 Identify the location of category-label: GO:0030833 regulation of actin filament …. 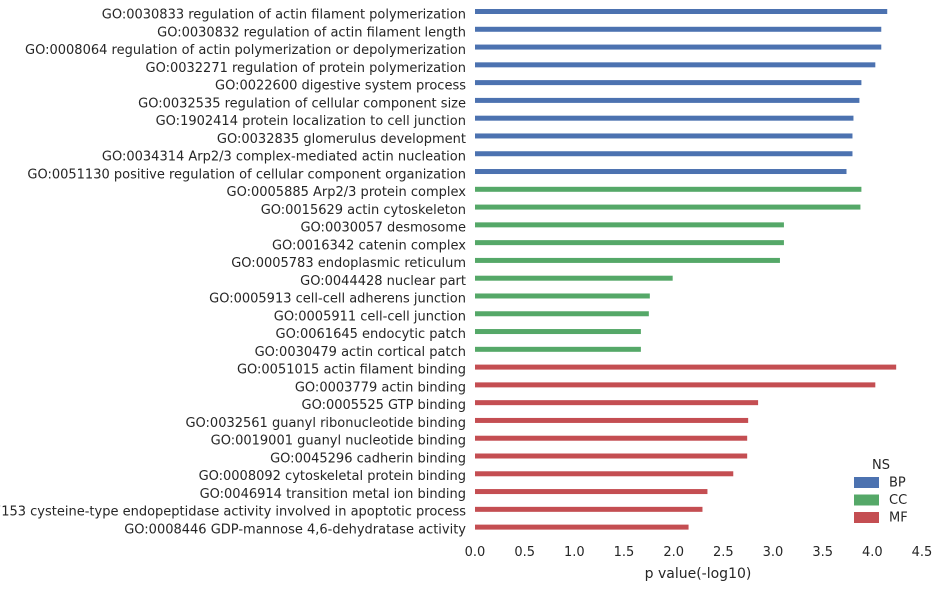
(284, 15).